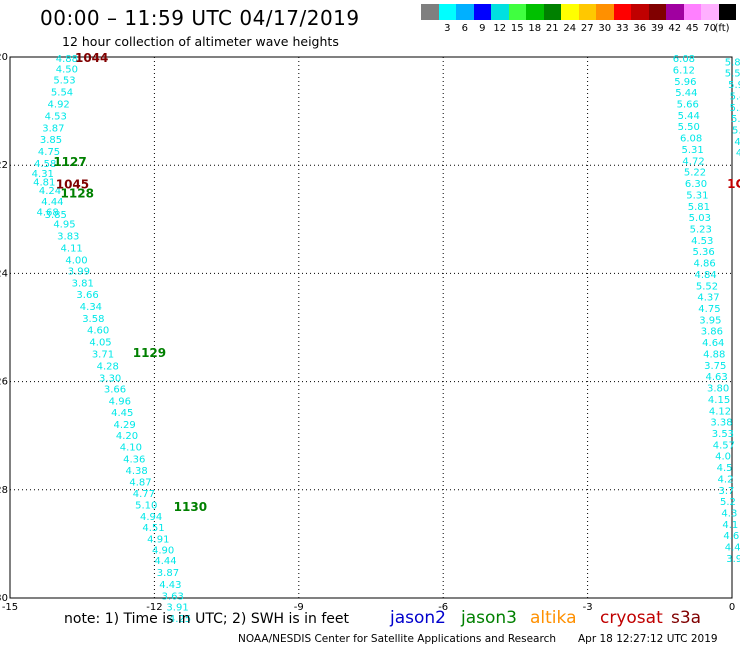 The height and width of the screenshot is (650, 740). I want to click on wave-height-value: 4.15, so click(719, 400).